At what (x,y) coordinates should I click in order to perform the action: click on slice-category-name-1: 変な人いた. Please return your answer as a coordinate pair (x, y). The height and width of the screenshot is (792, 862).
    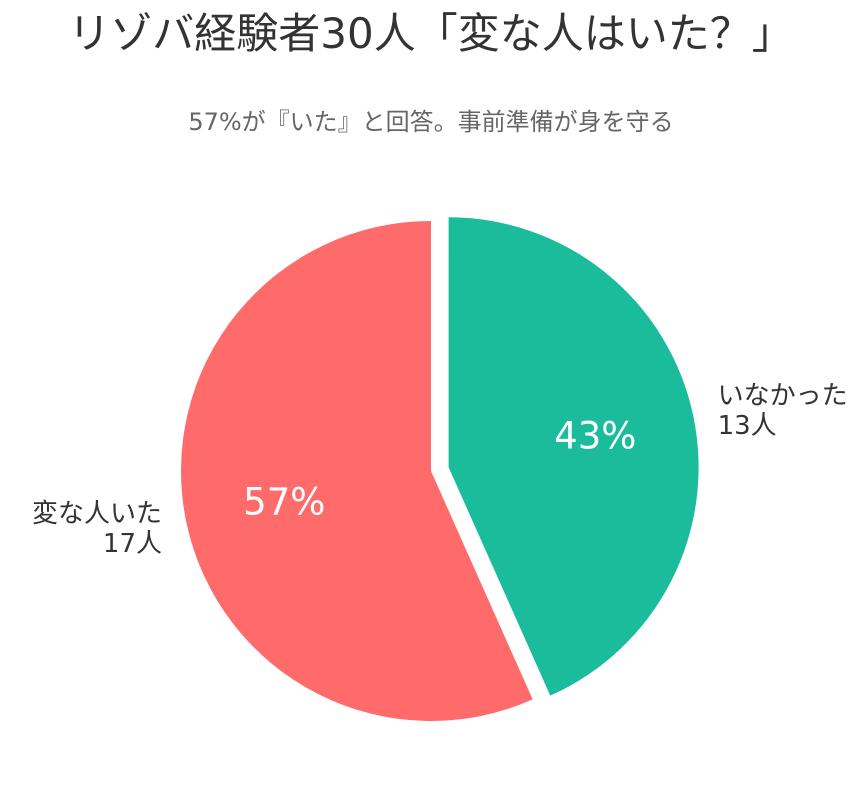
    Looking at the image, I should click on (97, 514).